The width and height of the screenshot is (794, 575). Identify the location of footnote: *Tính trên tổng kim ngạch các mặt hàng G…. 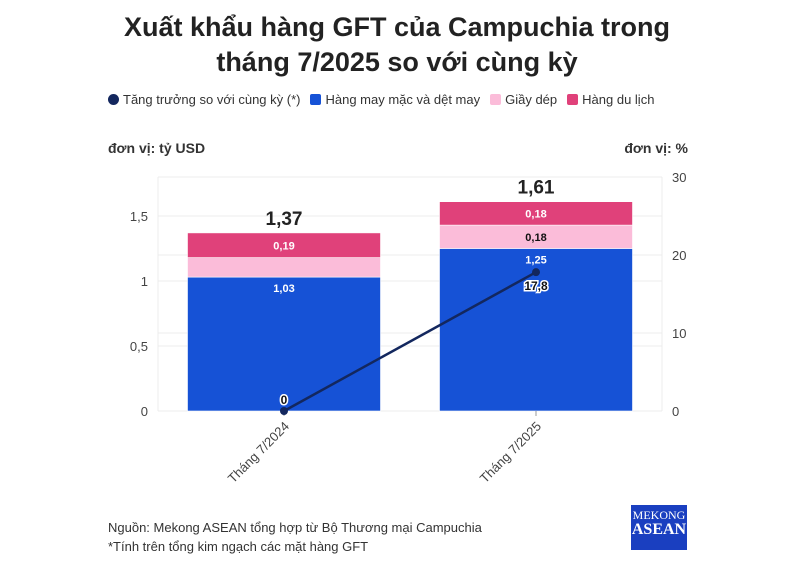
(238, 546).